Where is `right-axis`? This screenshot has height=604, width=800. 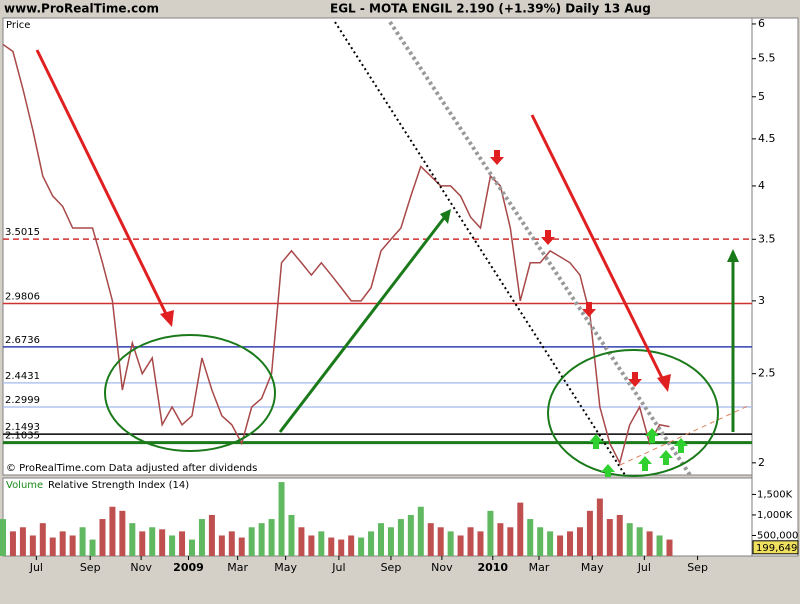
right-axis is located at coordinates (775, 287).